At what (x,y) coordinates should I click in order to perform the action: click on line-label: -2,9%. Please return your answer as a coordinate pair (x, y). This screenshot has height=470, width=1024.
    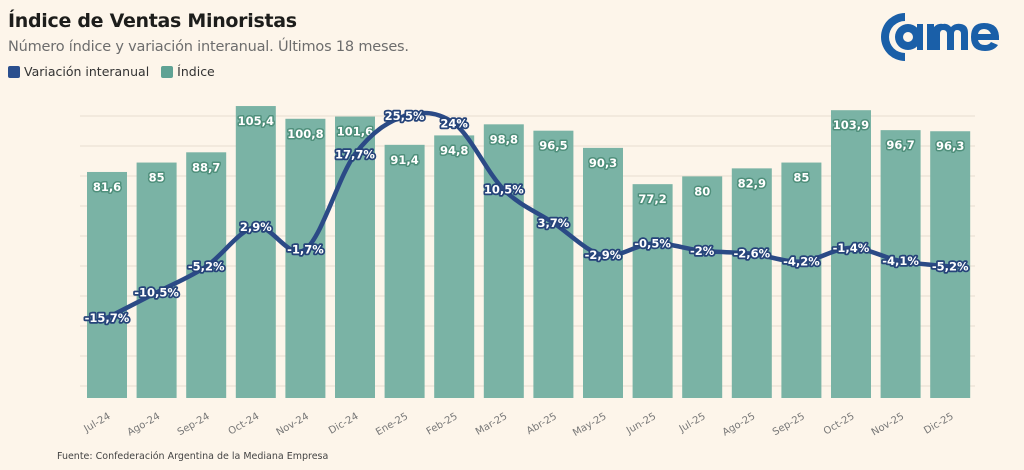
    Looking at the image, I should click on (603, 255).